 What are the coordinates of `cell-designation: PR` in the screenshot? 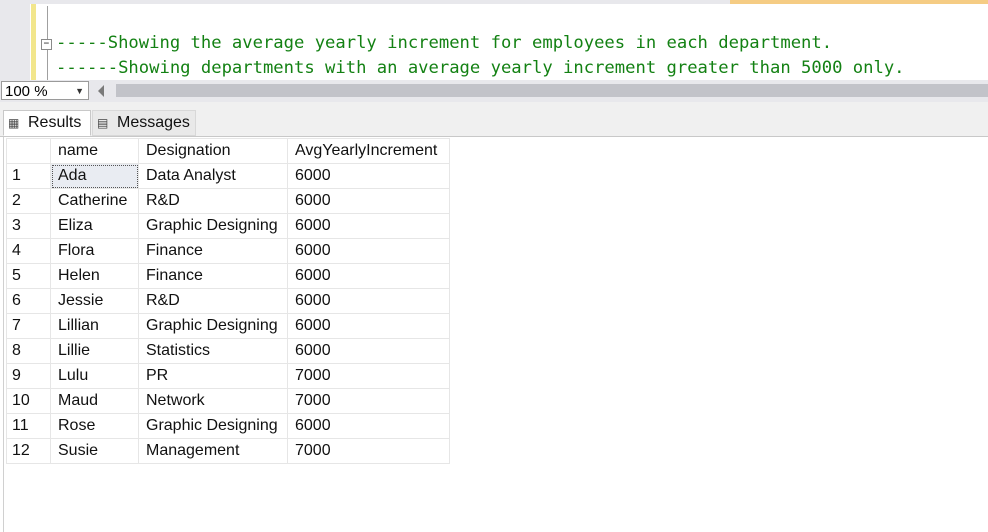 It's located at (213, 376).